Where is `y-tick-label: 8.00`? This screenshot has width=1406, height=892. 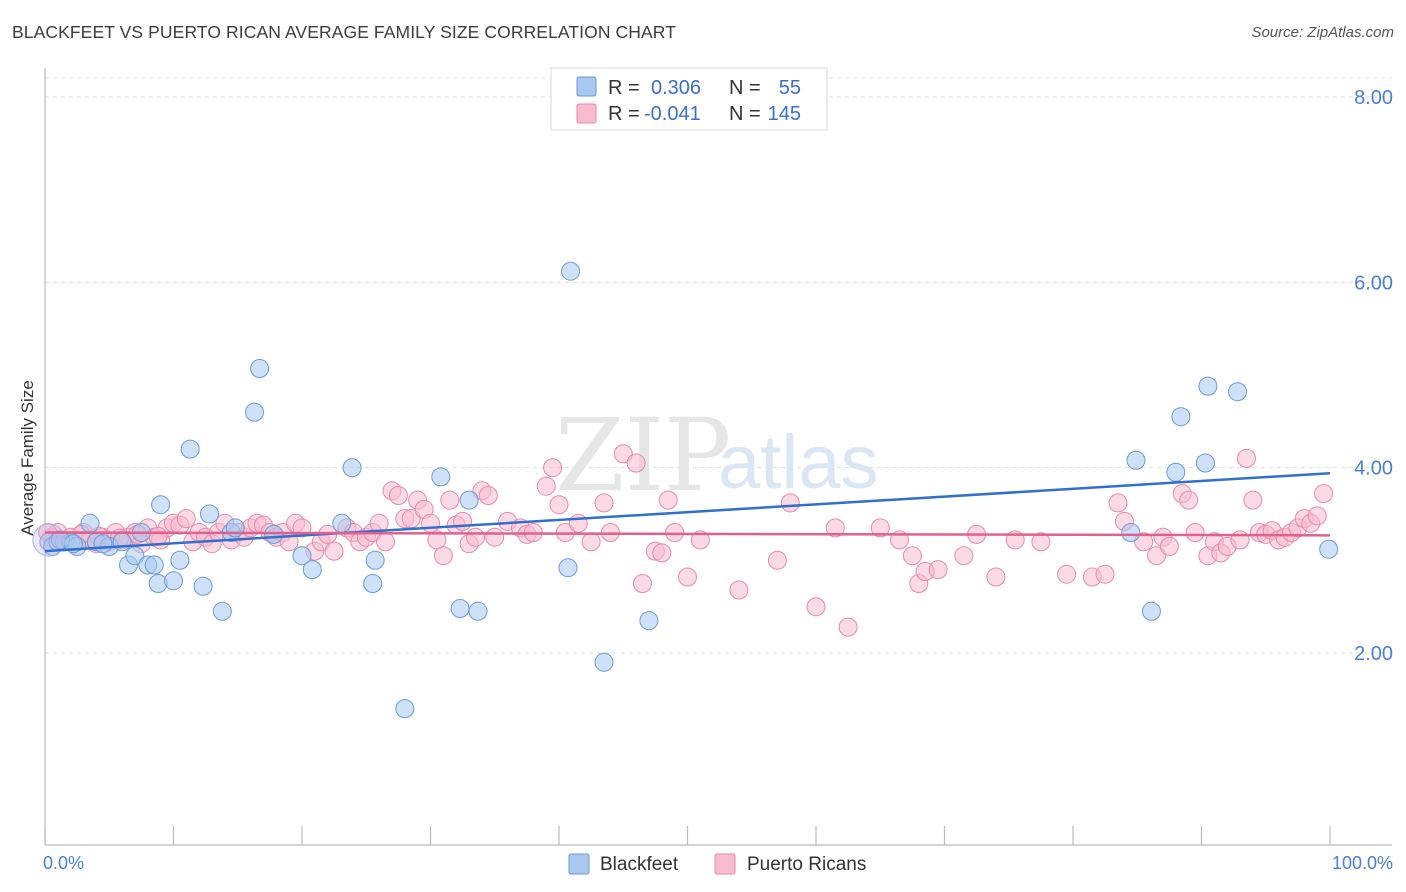
y-tick-label: 8.00 is located at coordinates (1373, 98).